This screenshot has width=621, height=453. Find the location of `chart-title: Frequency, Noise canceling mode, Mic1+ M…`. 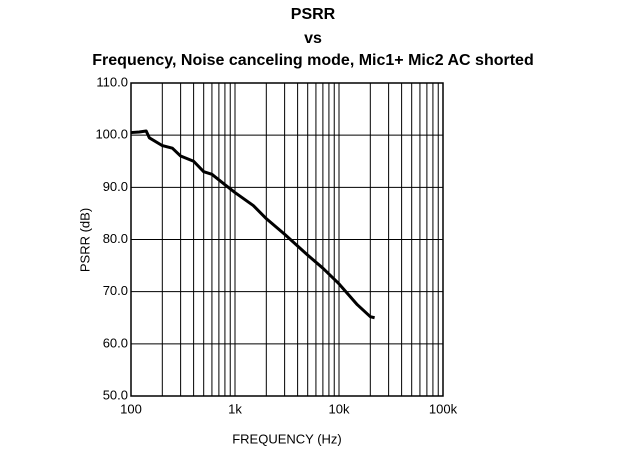

chart-title: Frequency, Noise canceling mode, Mic1+ M… is located at coordinates (312, 60).